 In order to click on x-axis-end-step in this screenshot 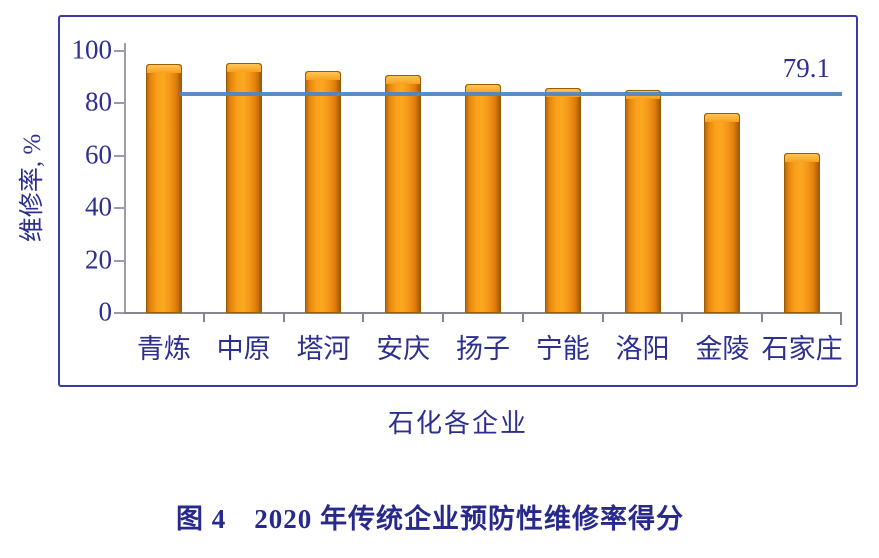, I will do `click(841, 318)`.